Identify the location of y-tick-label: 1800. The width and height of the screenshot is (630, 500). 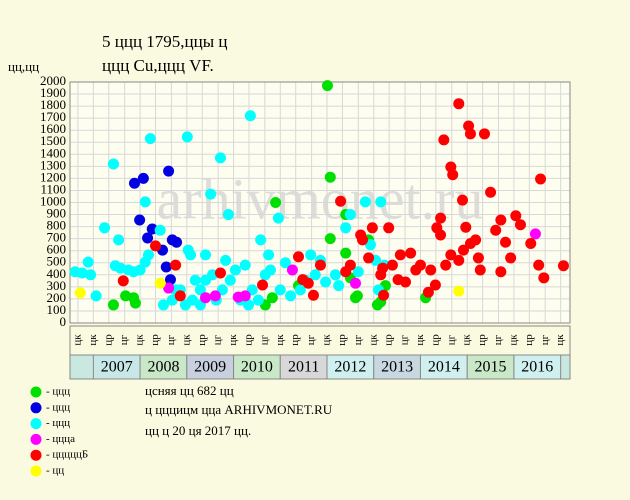
(53, 104).